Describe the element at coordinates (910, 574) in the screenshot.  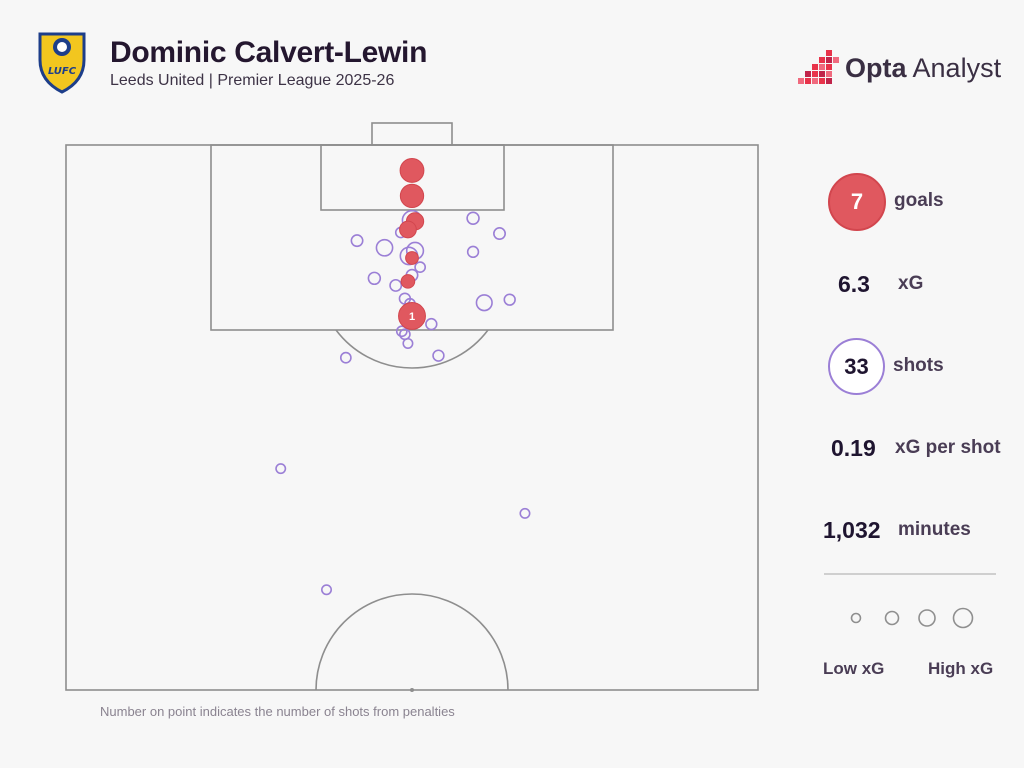
I see `stats-divider` at that location.